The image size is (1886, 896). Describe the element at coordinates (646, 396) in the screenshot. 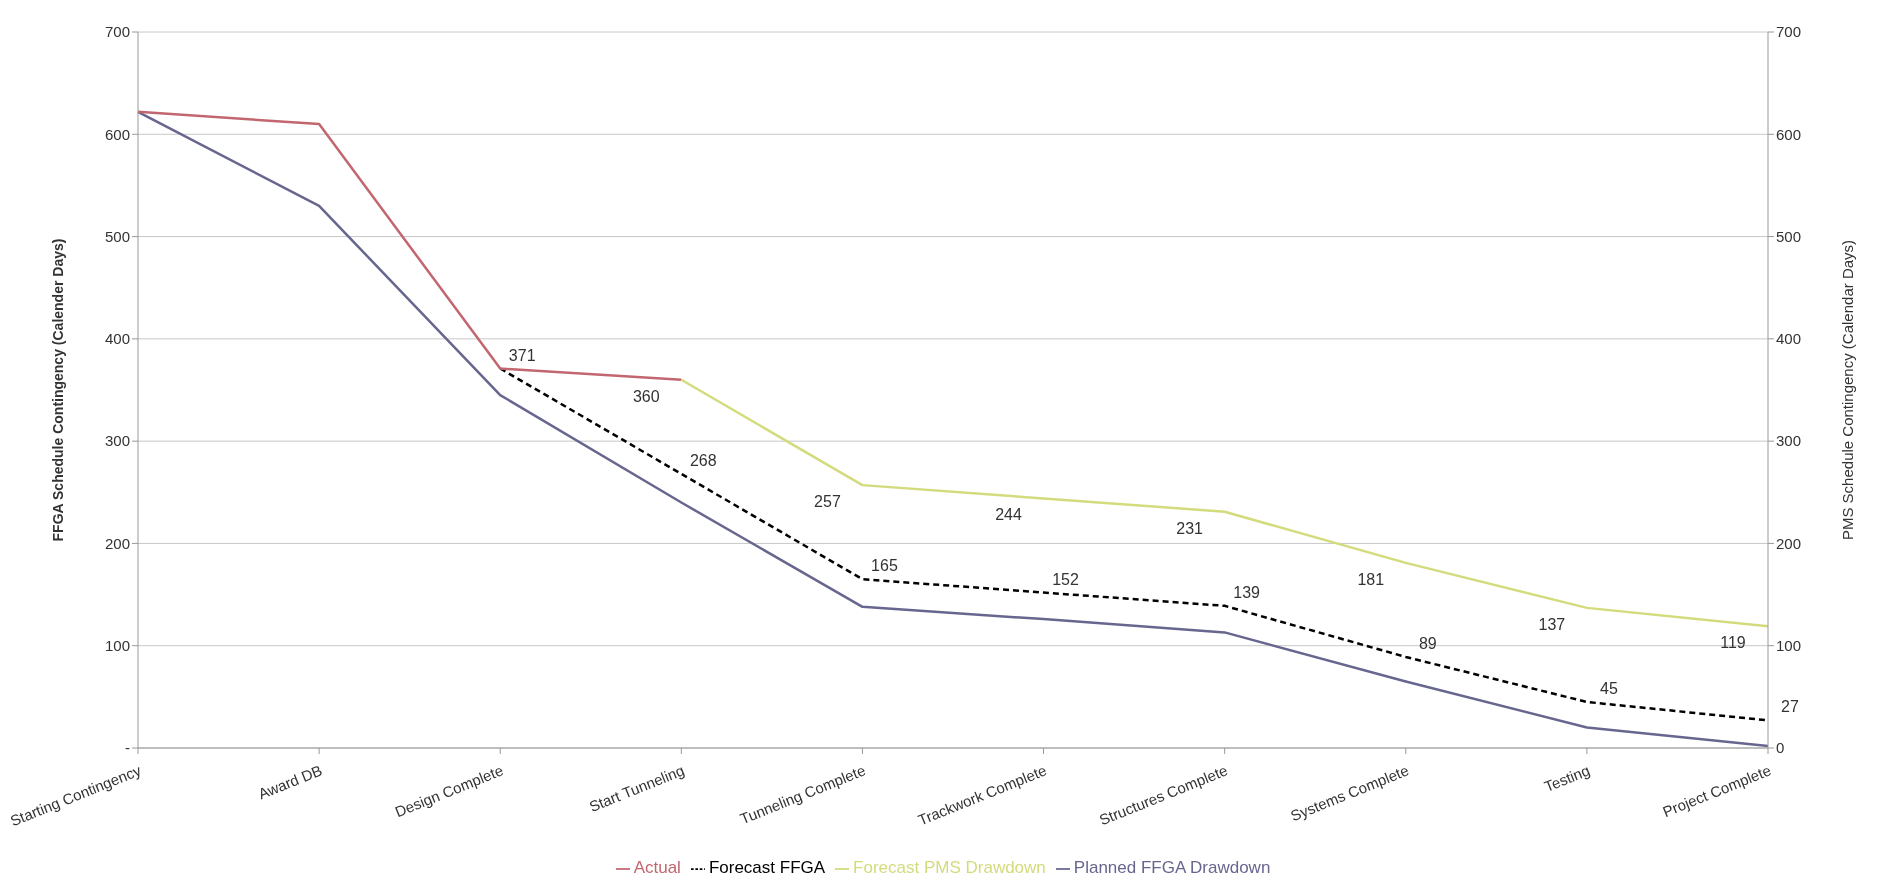

I see `data-label: 360` at that location.